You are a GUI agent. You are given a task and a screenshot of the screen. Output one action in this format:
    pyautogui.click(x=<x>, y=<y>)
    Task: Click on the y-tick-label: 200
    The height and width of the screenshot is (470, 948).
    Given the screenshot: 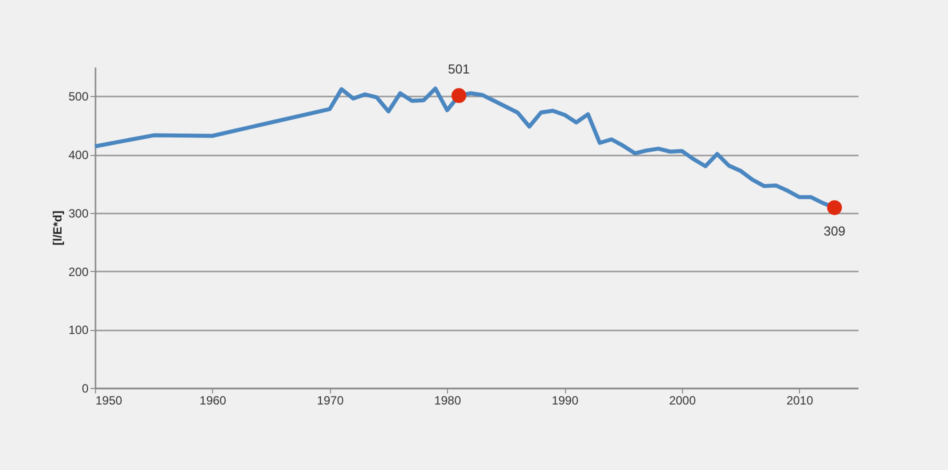 What is the action you would take?
    pyautogui.click(x=78, y=271)
    